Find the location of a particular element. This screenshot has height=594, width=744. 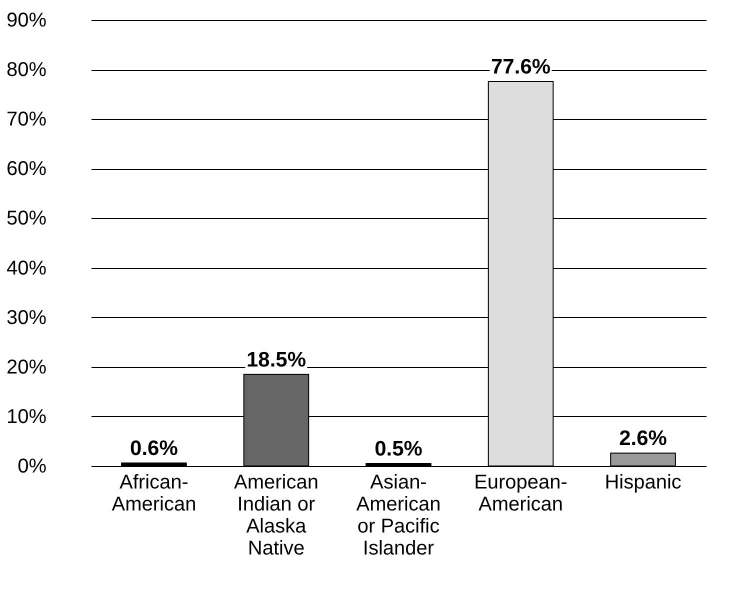

x-tick-label: American Indian or Alaska Native is located at coordinates (276, 516).